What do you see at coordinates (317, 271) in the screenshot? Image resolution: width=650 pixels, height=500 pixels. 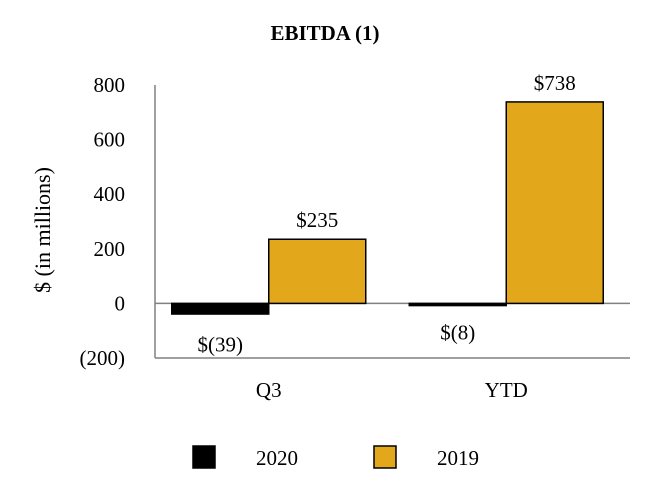 I see `bar-2019-q3` at bounding box center [317, 271].